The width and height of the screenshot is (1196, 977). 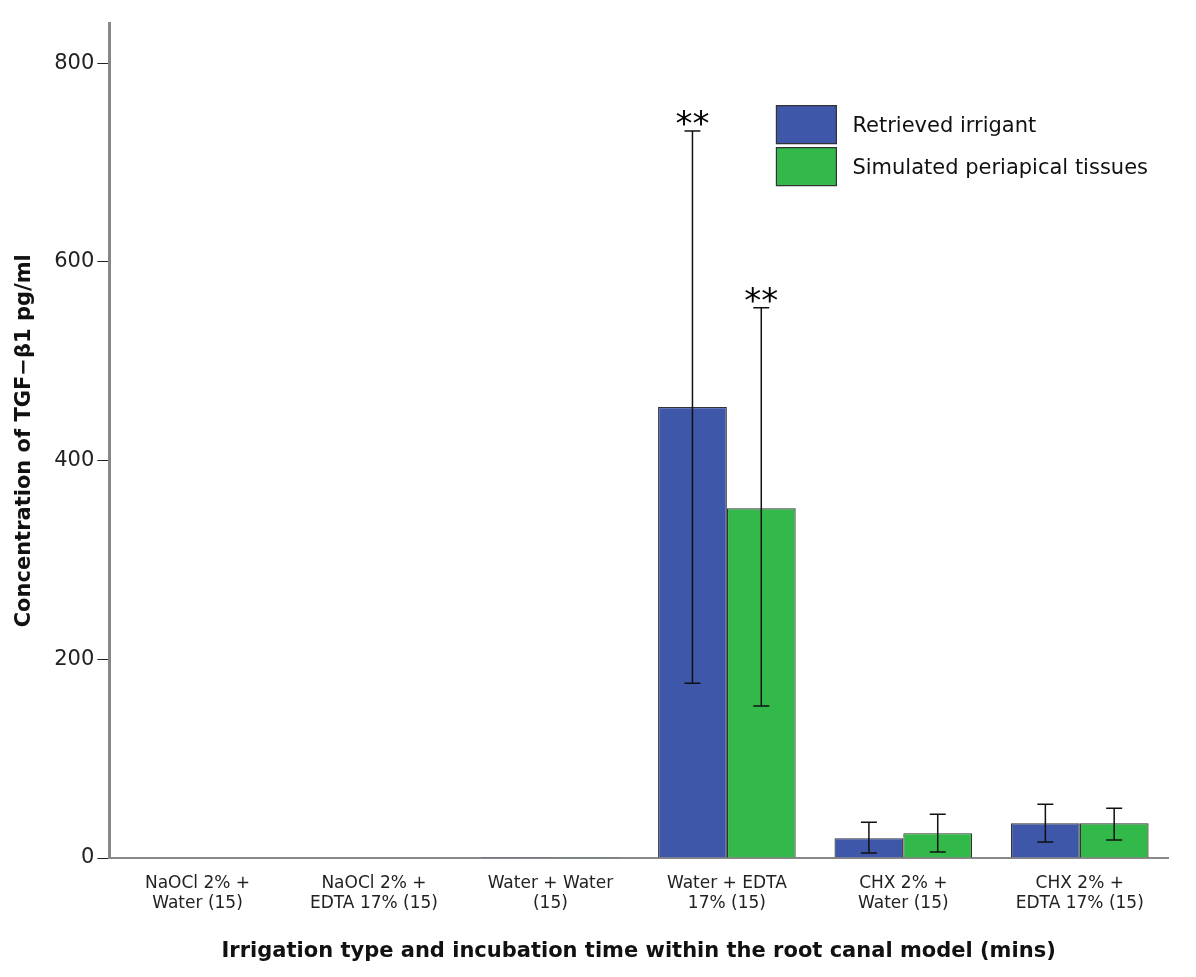 I want to click on y-tick-label: 0, so click(x=87, y=856).